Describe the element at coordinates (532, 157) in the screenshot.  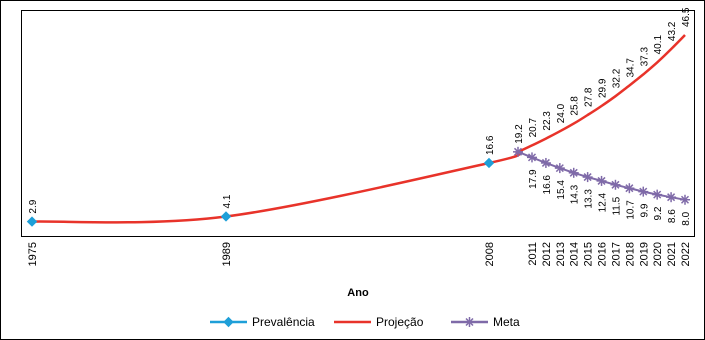
I see `meta-marker-2011` at that location.